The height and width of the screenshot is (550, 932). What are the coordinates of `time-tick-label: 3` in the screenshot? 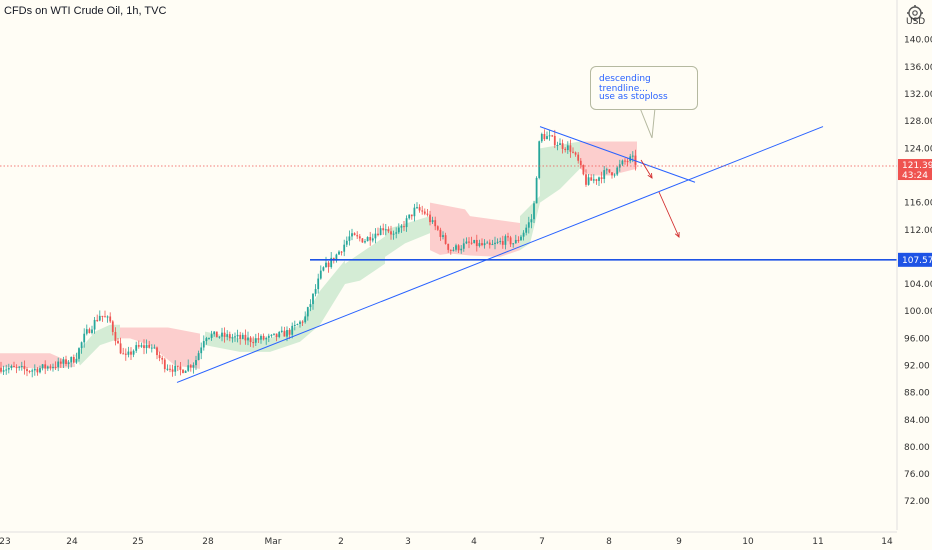 It's located at (408, 542).